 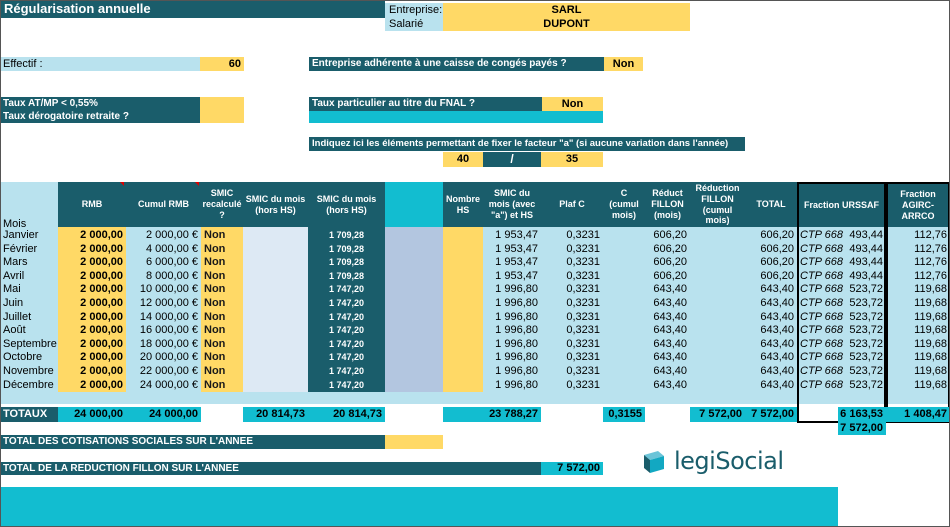 What do you see at coordinates (572, 104) in the screenshot?
I see `fnal-value: Non` at bounding box center [572, 104].